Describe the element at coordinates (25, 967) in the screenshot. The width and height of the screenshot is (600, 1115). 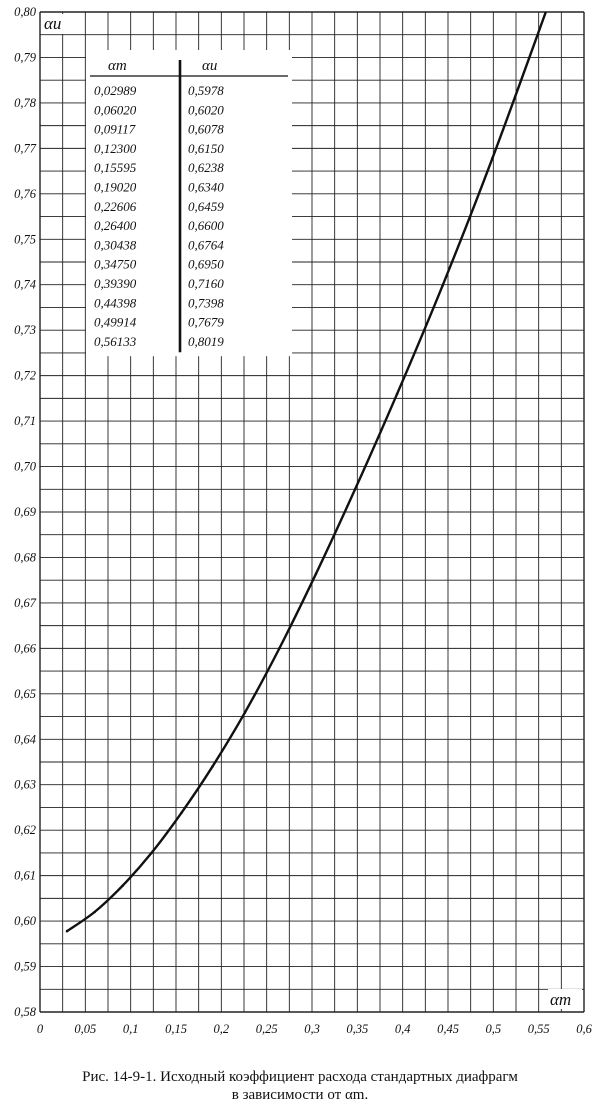
I see `y-tick-label: 0,59` at that location.